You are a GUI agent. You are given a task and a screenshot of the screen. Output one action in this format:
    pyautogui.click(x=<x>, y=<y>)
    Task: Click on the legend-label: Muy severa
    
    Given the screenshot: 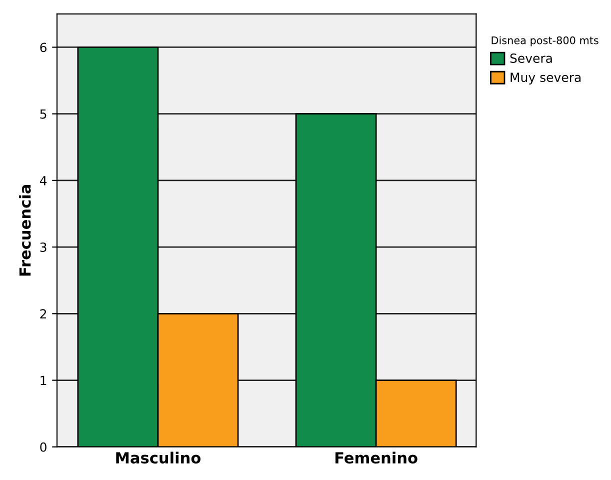 What is the action you would take?
    pyautogui.click(x=545, y=78)
    